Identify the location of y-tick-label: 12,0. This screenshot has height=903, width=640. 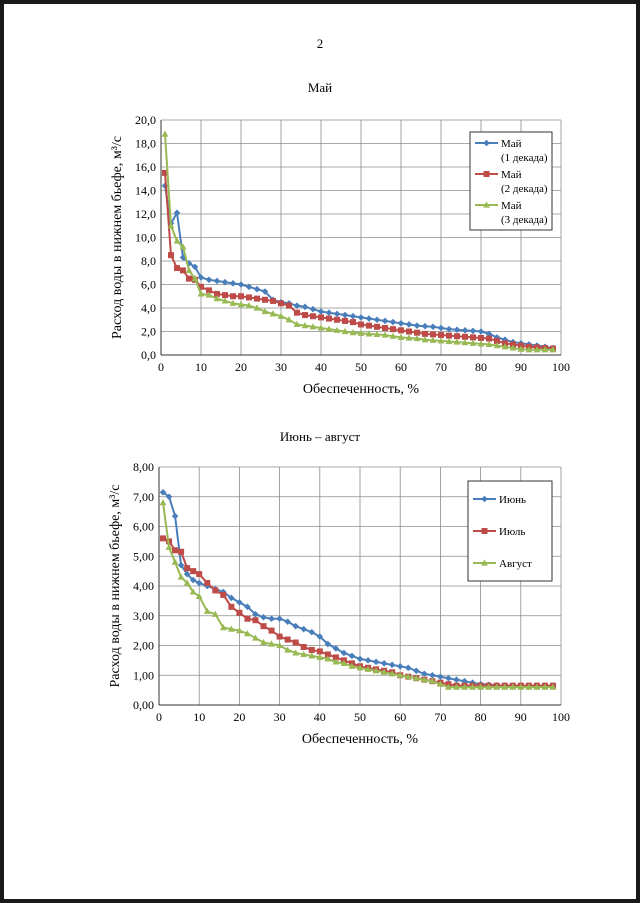
(145, 214).